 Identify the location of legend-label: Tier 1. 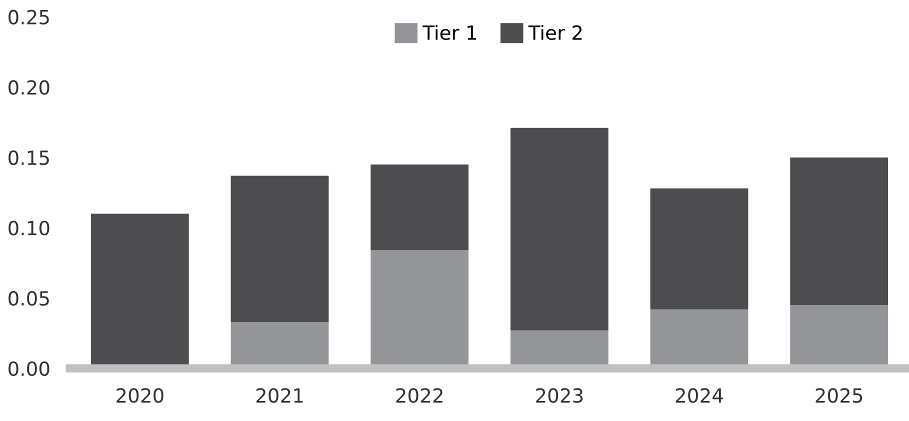
(449, 32).